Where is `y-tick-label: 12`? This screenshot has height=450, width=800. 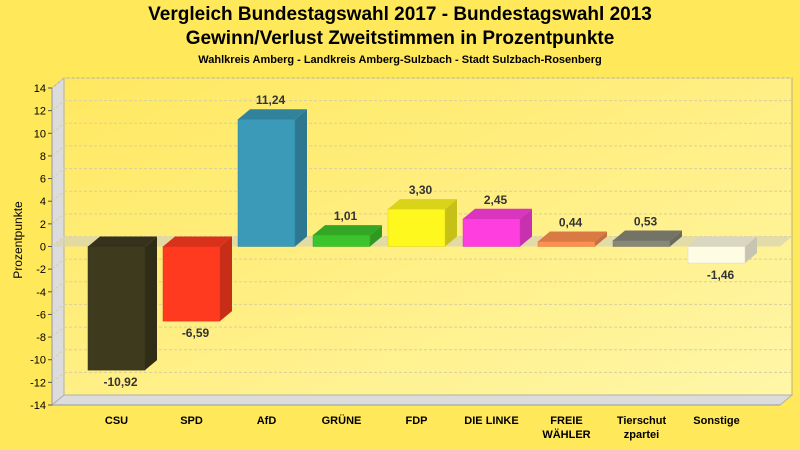 y-tick-label: 12 is located at coordinates (40, 112).